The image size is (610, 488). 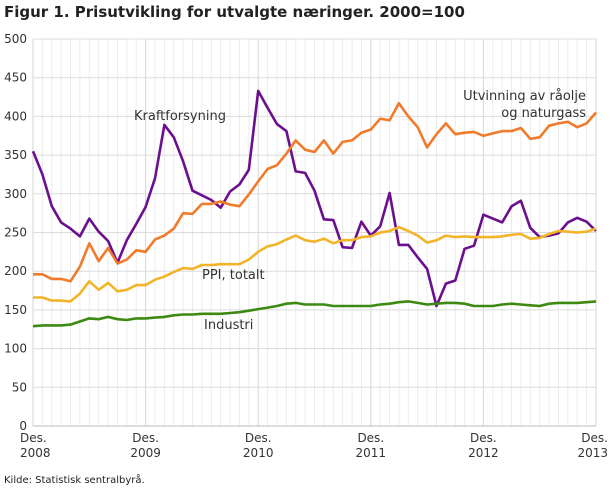 What do you see at coordinates (15, 155) in the screenshot?
I see `y-tick-label: 350` at bounding box center [15, 155].